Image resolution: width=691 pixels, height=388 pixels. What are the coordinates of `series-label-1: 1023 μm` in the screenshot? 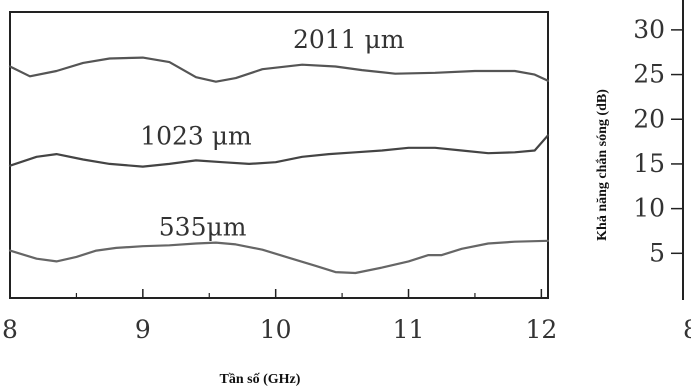 It's located at (196, 135).